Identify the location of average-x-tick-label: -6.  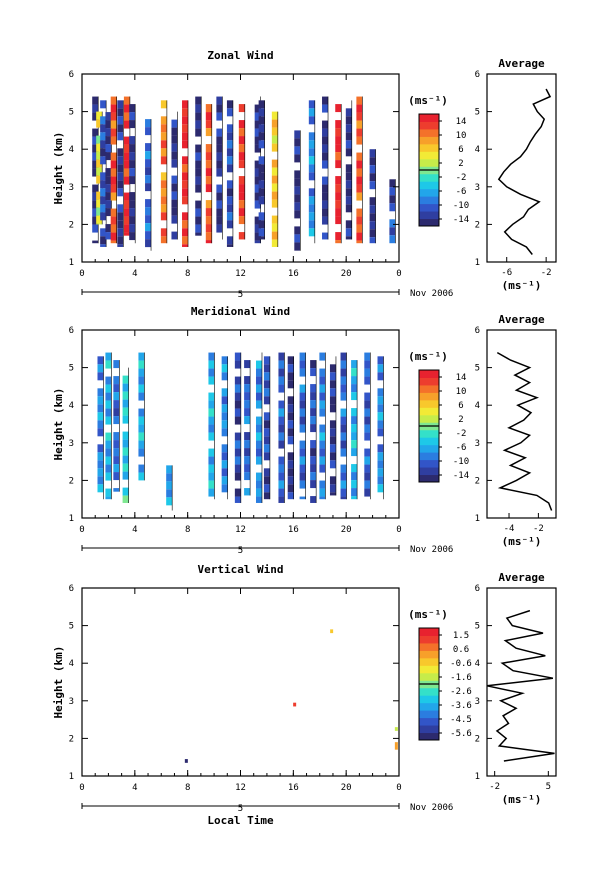
(506, 273).